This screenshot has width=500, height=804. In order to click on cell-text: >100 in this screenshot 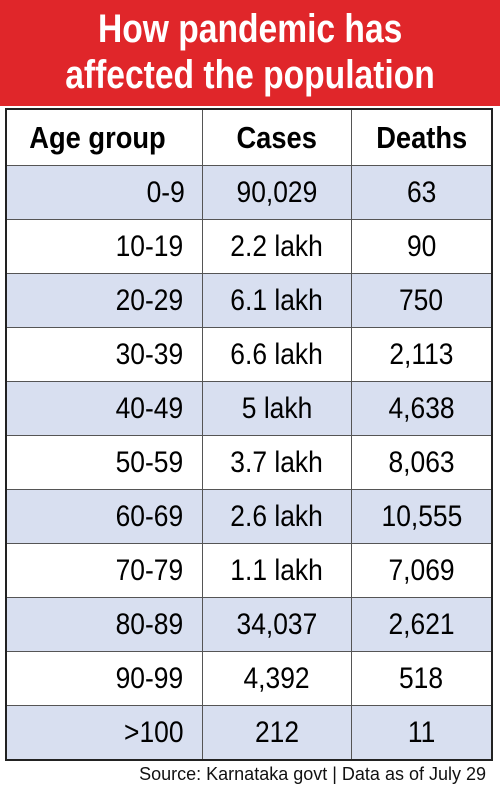, I will do `click(154, 732)`.